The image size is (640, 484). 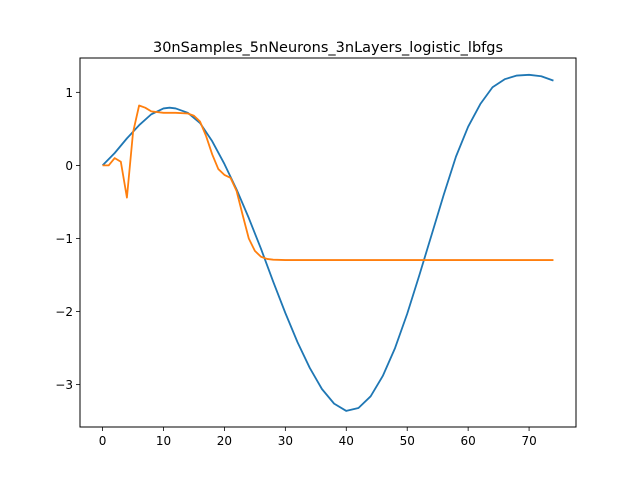 I want to click on x-tick-label: 40, so click(x=346, y=441).